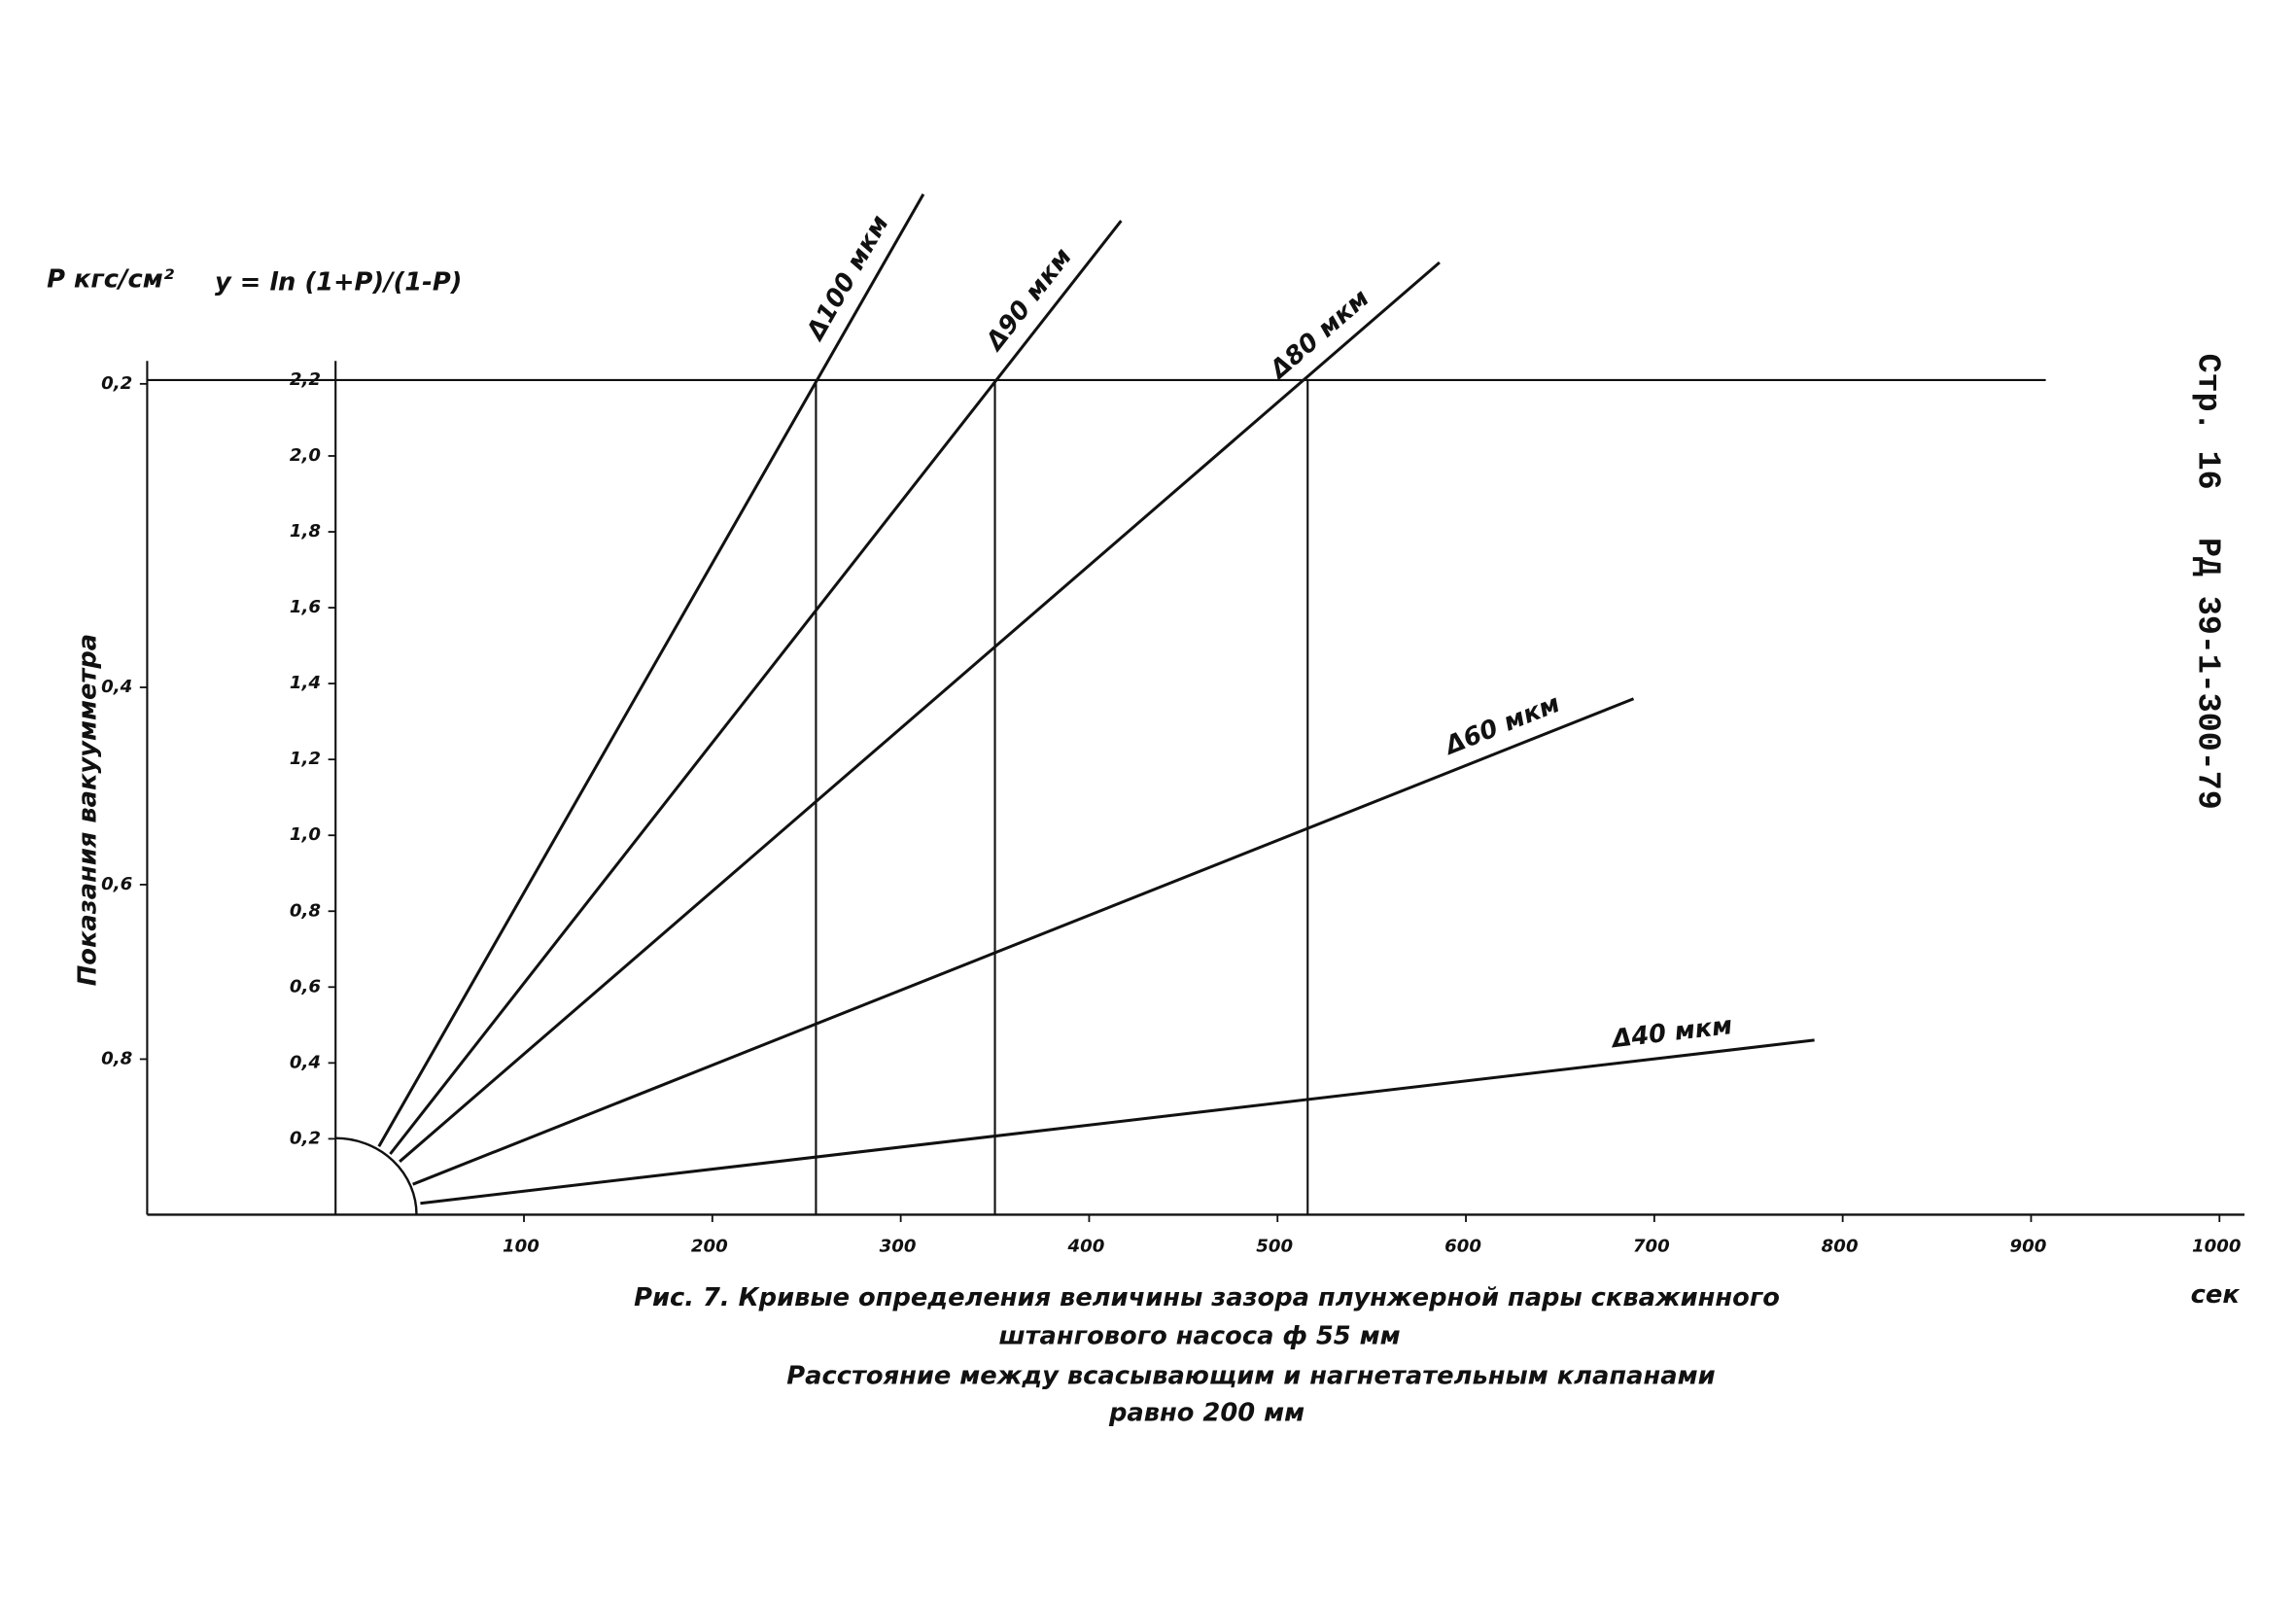 The image size is (2296, 1608). I want to click on p-axis-label: Показания вакуумметра, so click(87, 810).